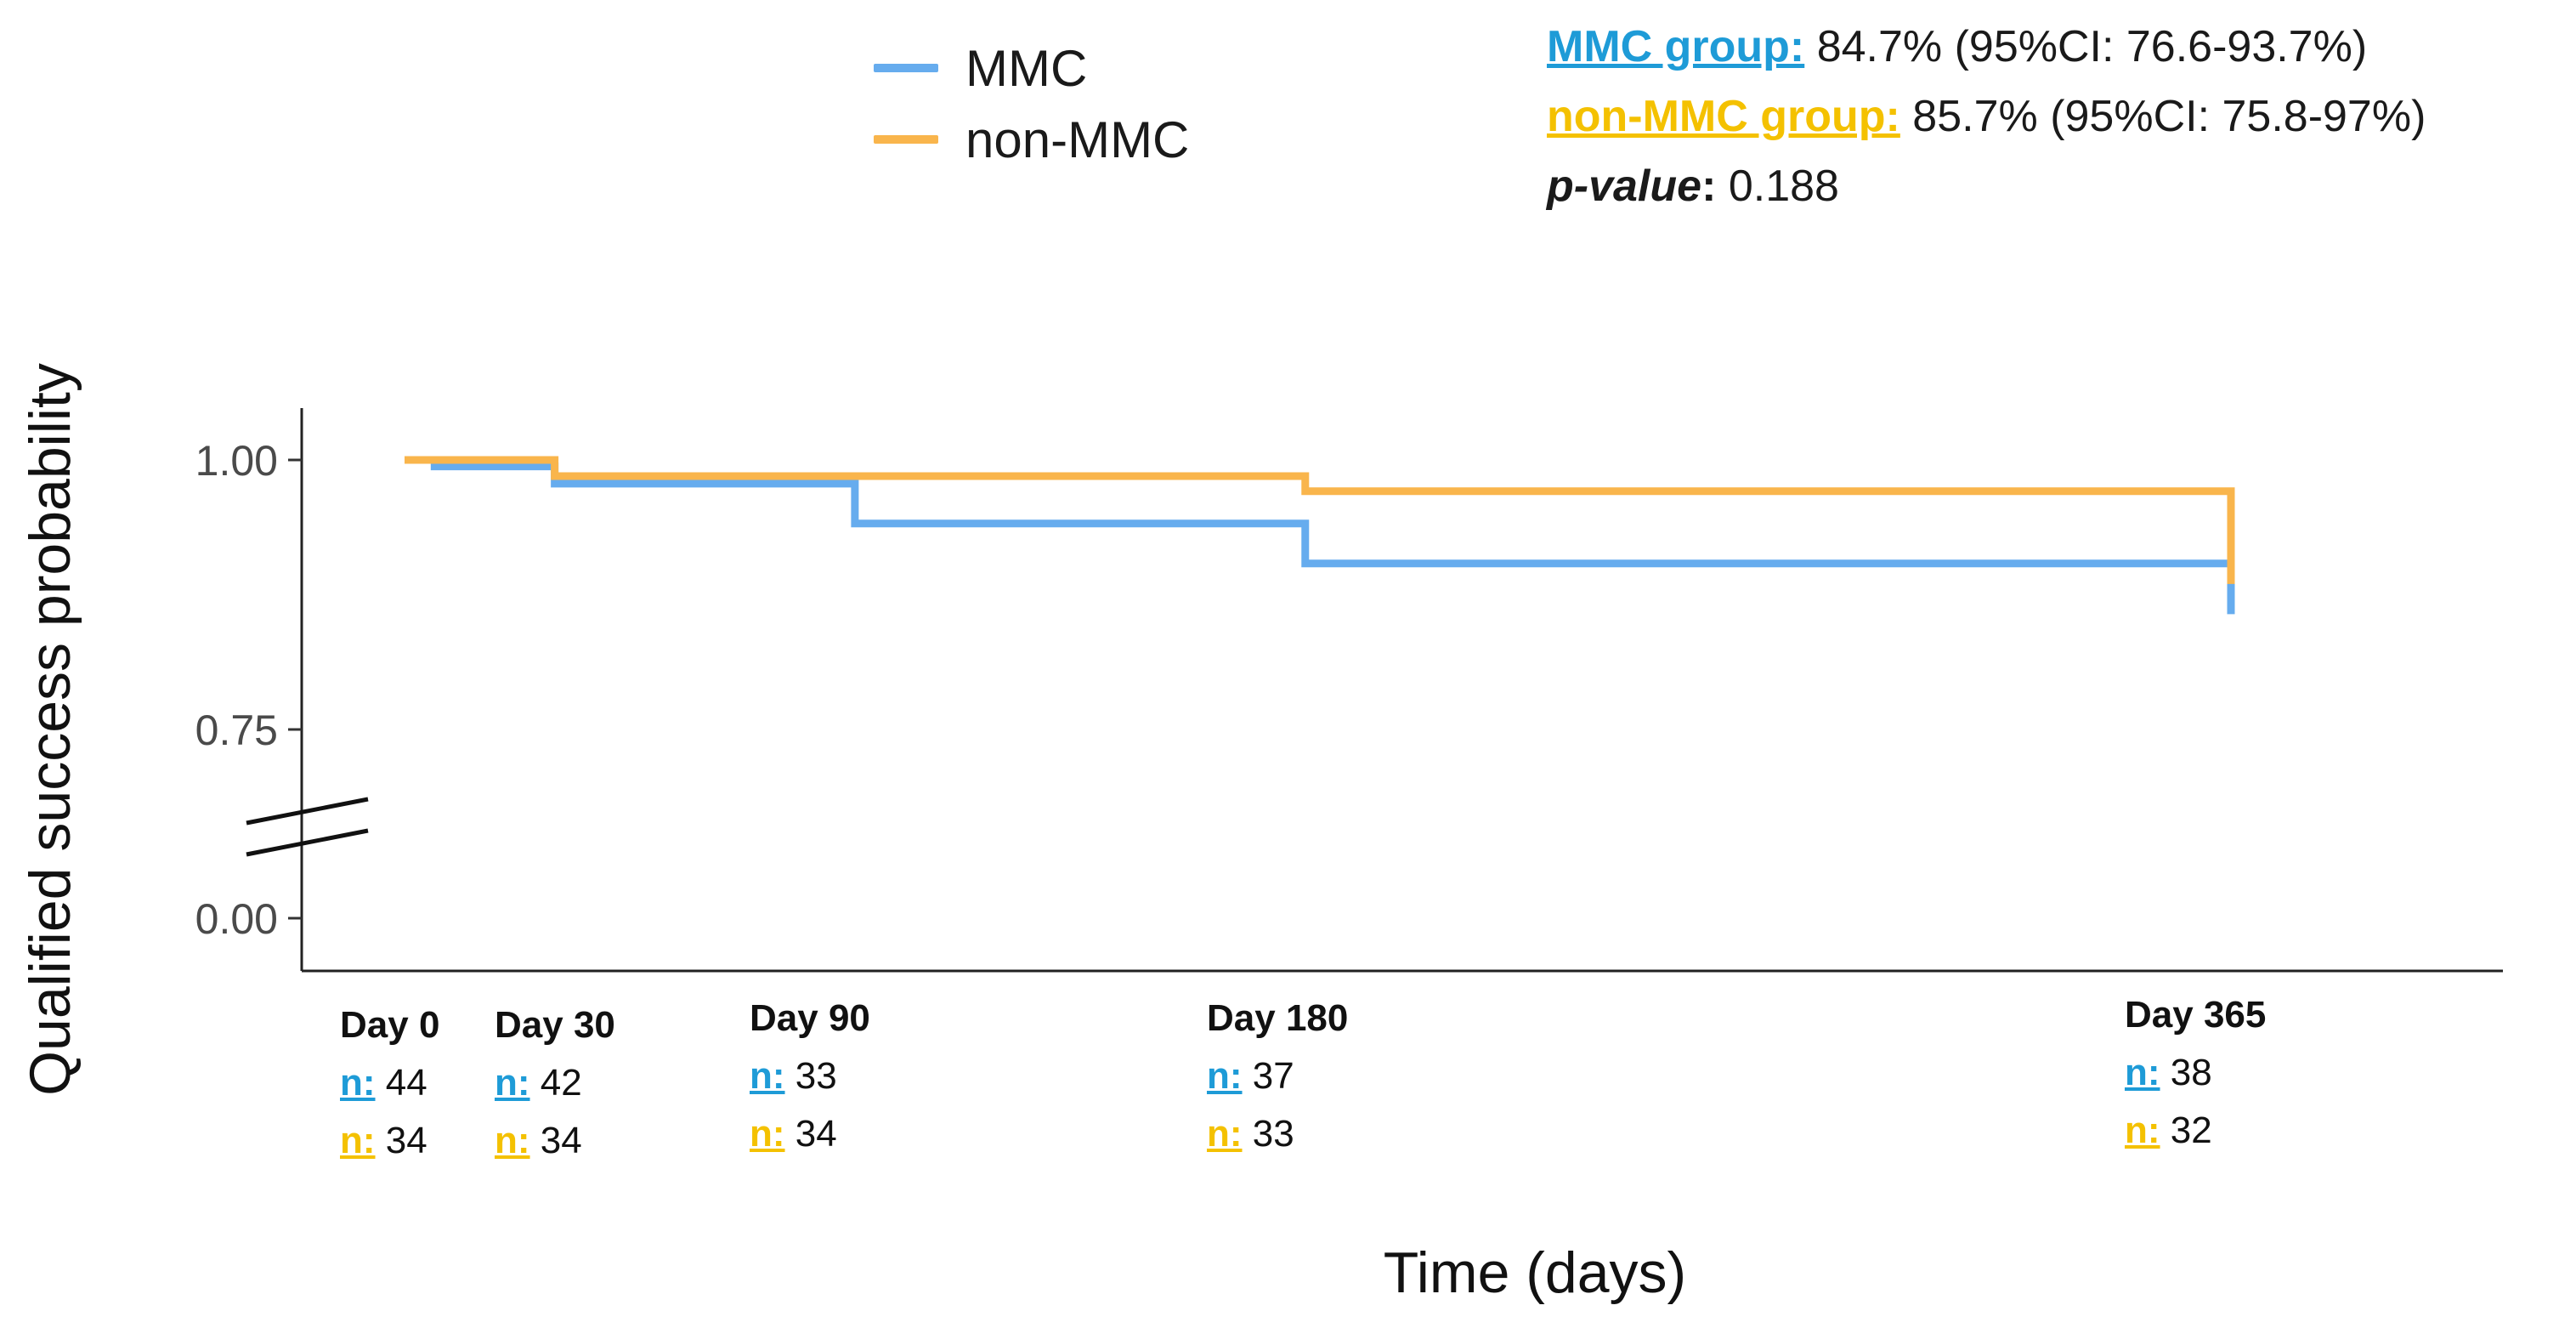  I want to click on risk-mmc-row: n: 42, so click(555, 1083).